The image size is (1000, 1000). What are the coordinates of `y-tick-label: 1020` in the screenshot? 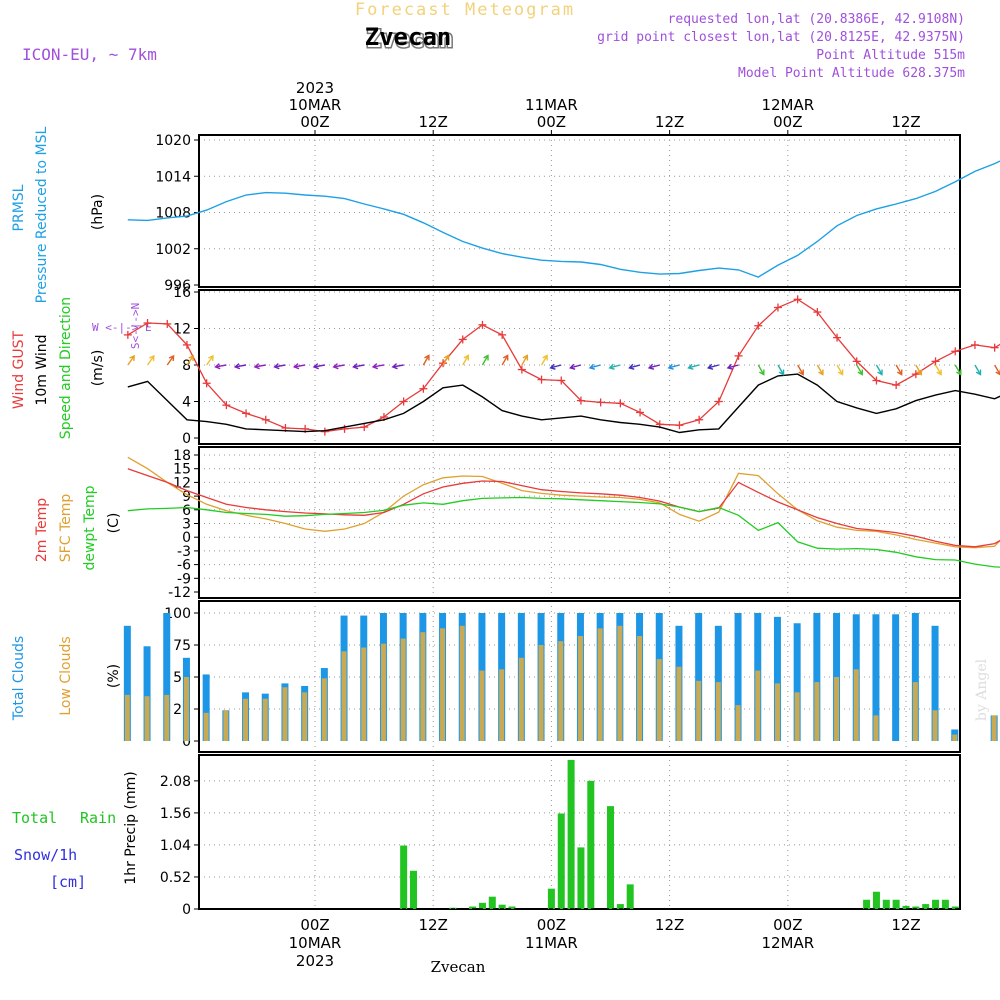 It's located at (173, 141).